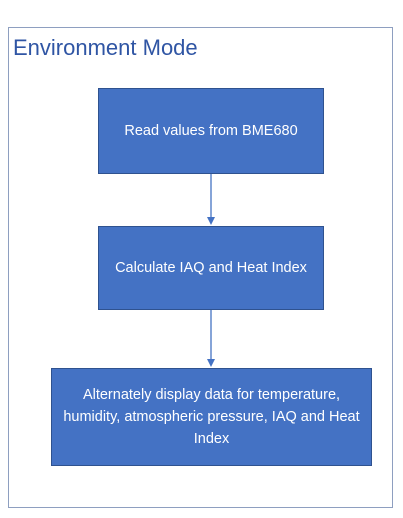 Image resolution: width=403 pixels, height=518 pixels. I want to click on step-calculate-box: Calculate IAQ and Heat Index, so click(211, 268).